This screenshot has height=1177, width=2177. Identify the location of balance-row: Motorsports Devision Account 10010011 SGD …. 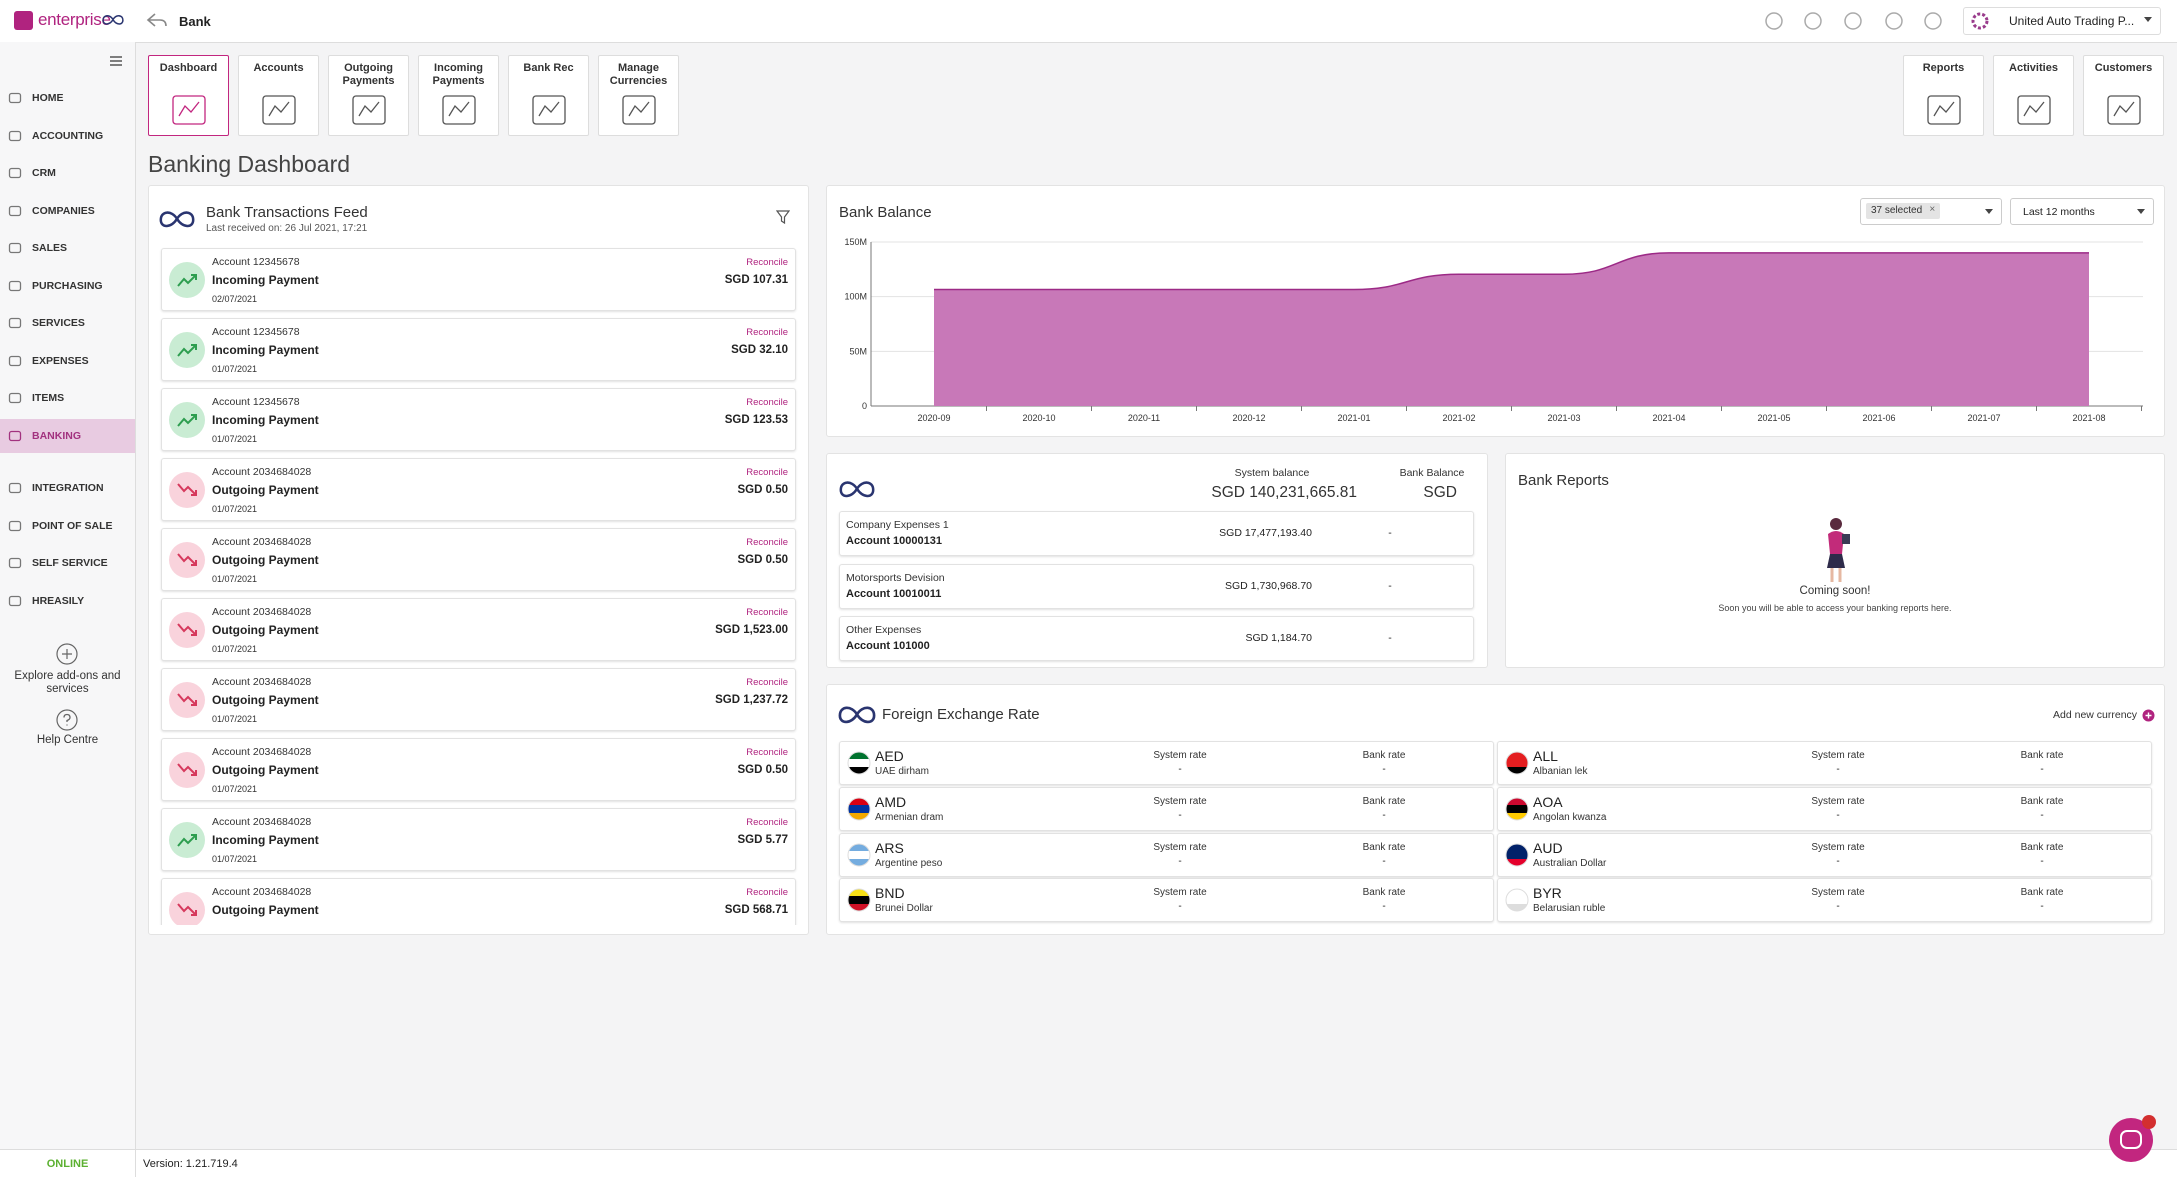
(1156, 586).